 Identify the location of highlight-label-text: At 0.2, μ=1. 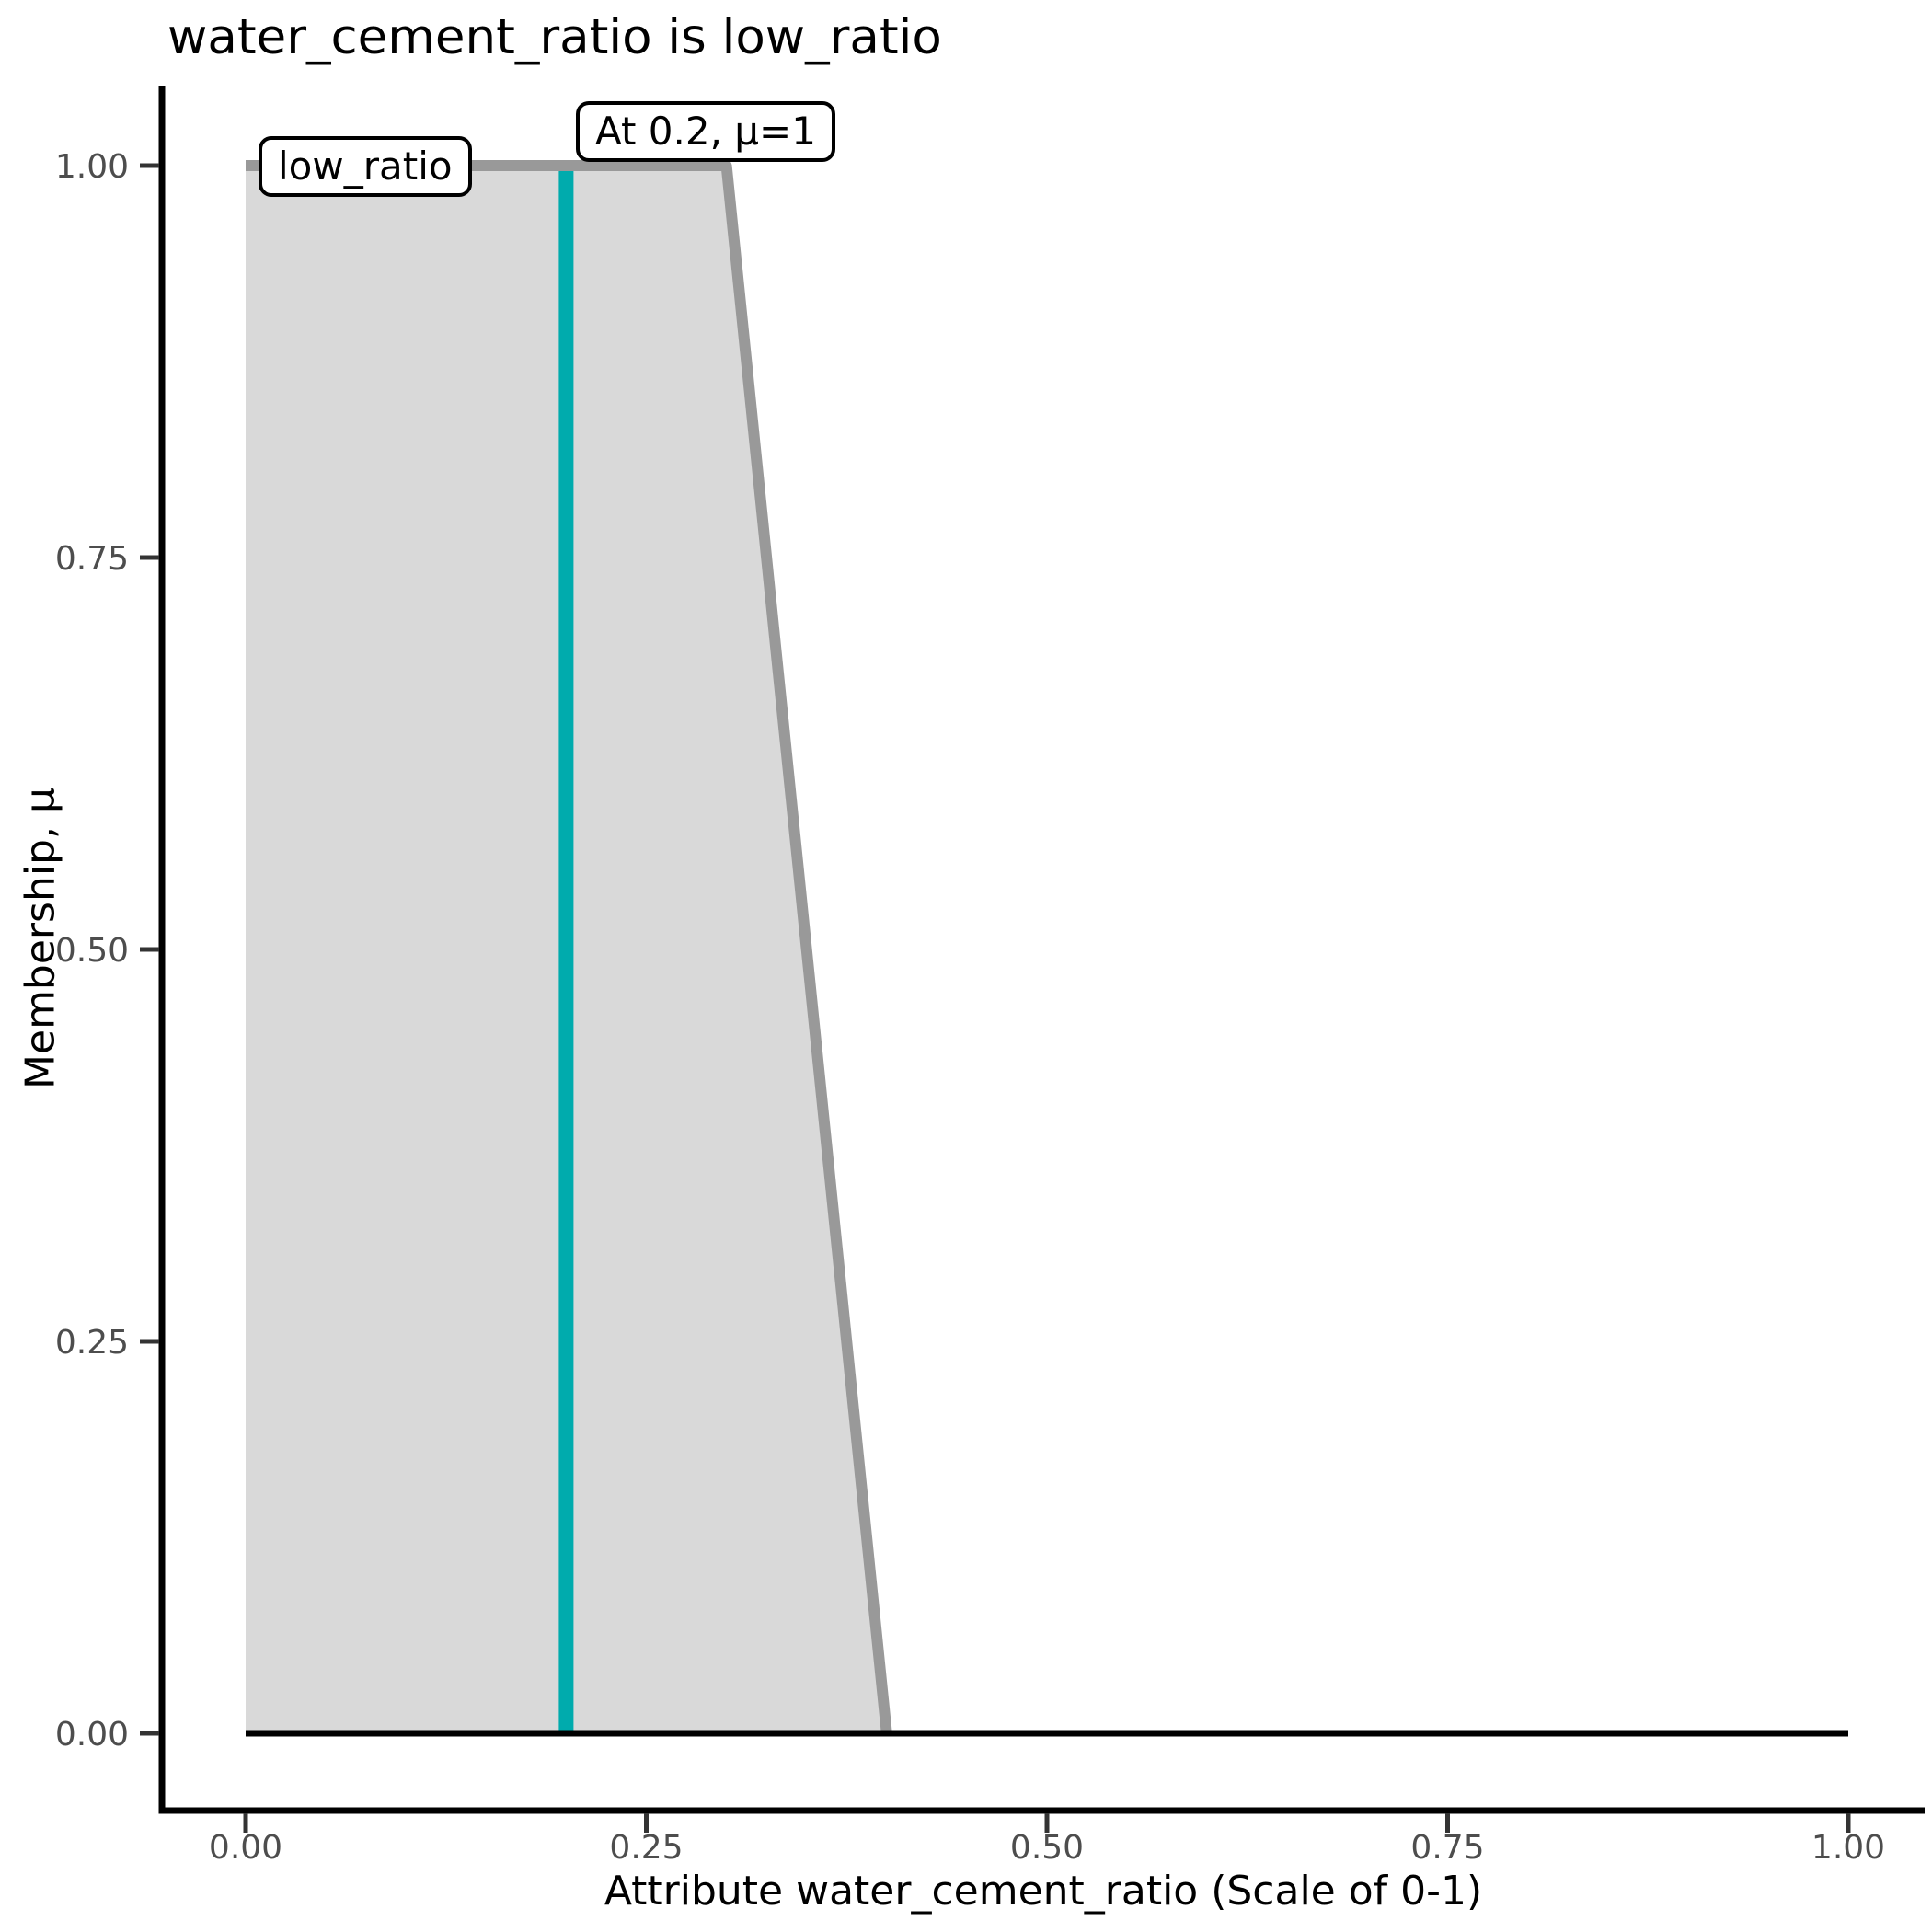
(705, 131).